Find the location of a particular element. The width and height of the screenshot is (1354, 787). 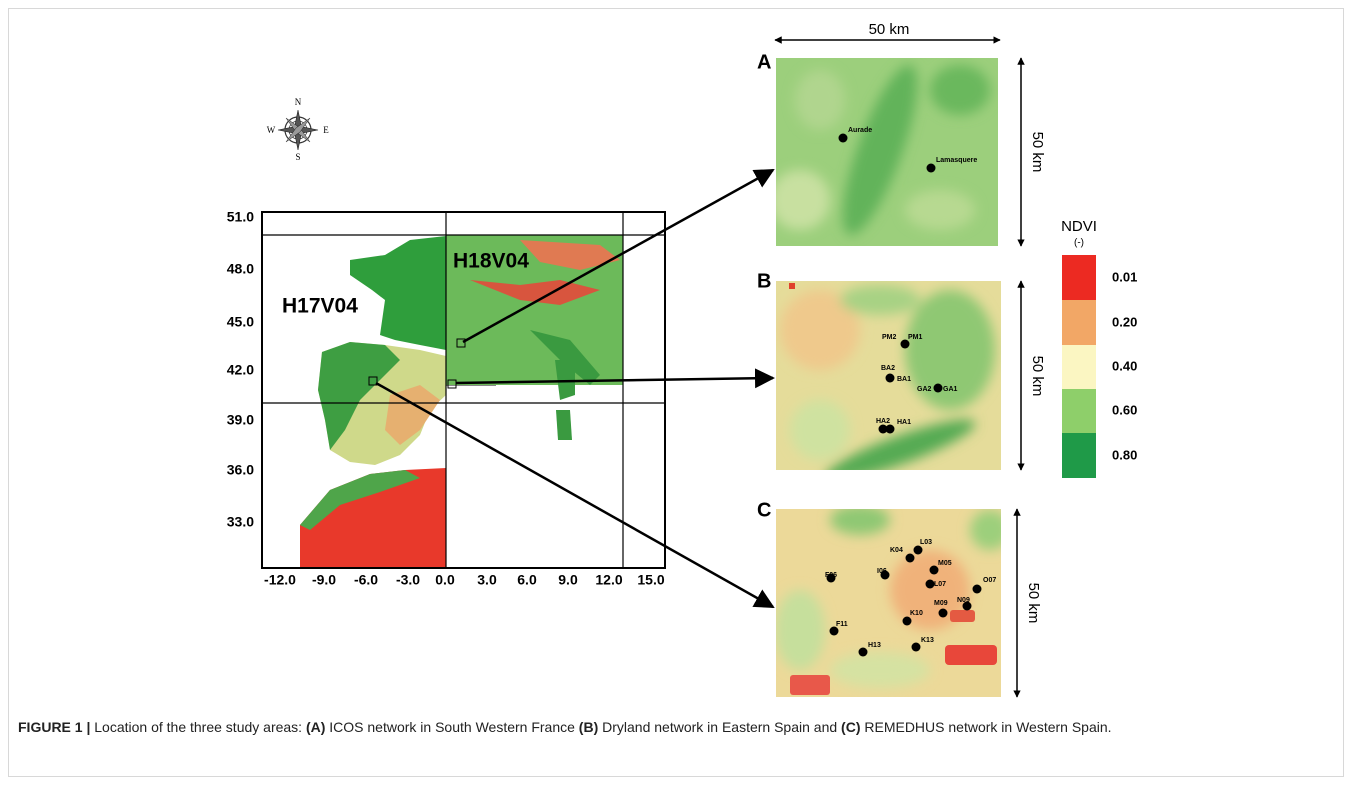

panel-letter: A is located at coordinates (764, 62).